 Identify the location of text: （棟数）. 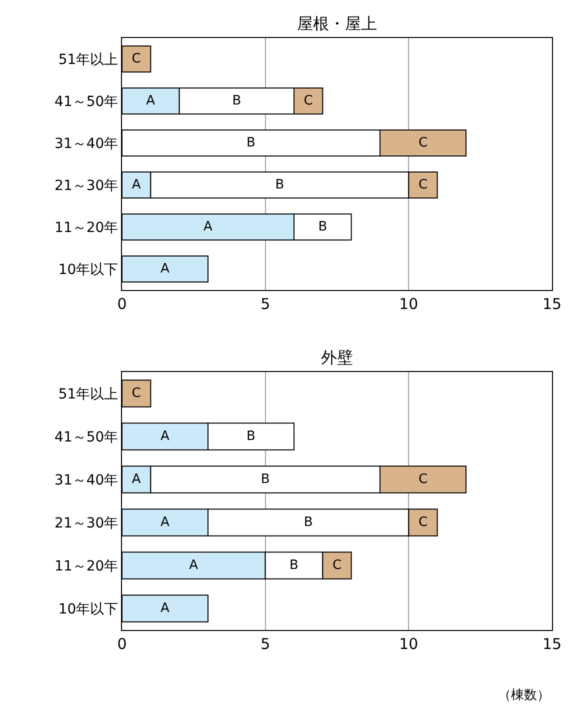
(524, 695).